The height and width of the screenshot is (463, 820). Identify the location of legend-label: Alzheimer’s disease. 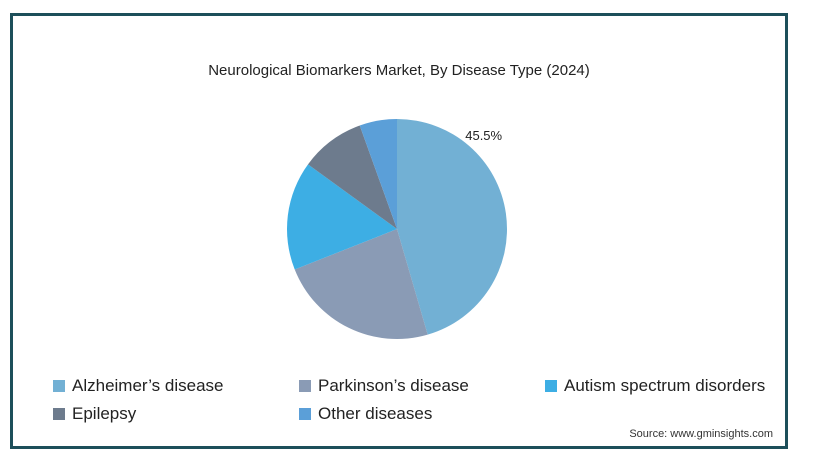
(148, 385).